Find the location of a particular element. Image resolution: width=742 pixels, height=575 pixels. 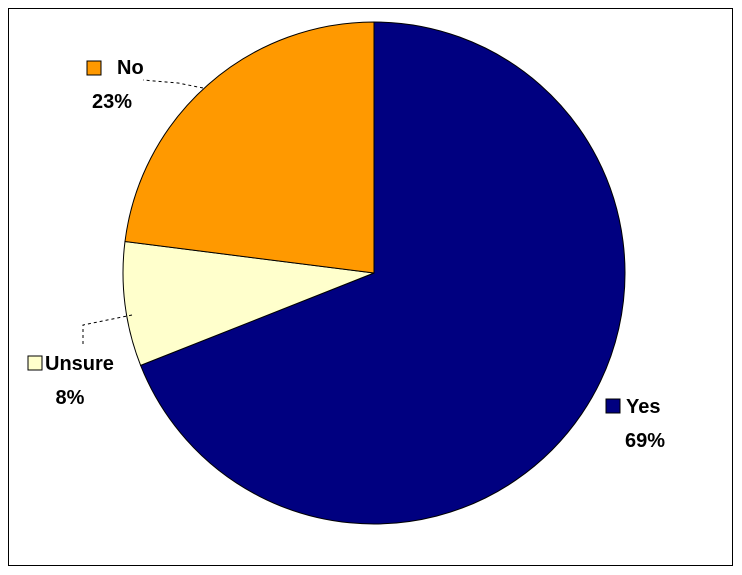

label-no-value: 23% is located at coordinates (112, 102).